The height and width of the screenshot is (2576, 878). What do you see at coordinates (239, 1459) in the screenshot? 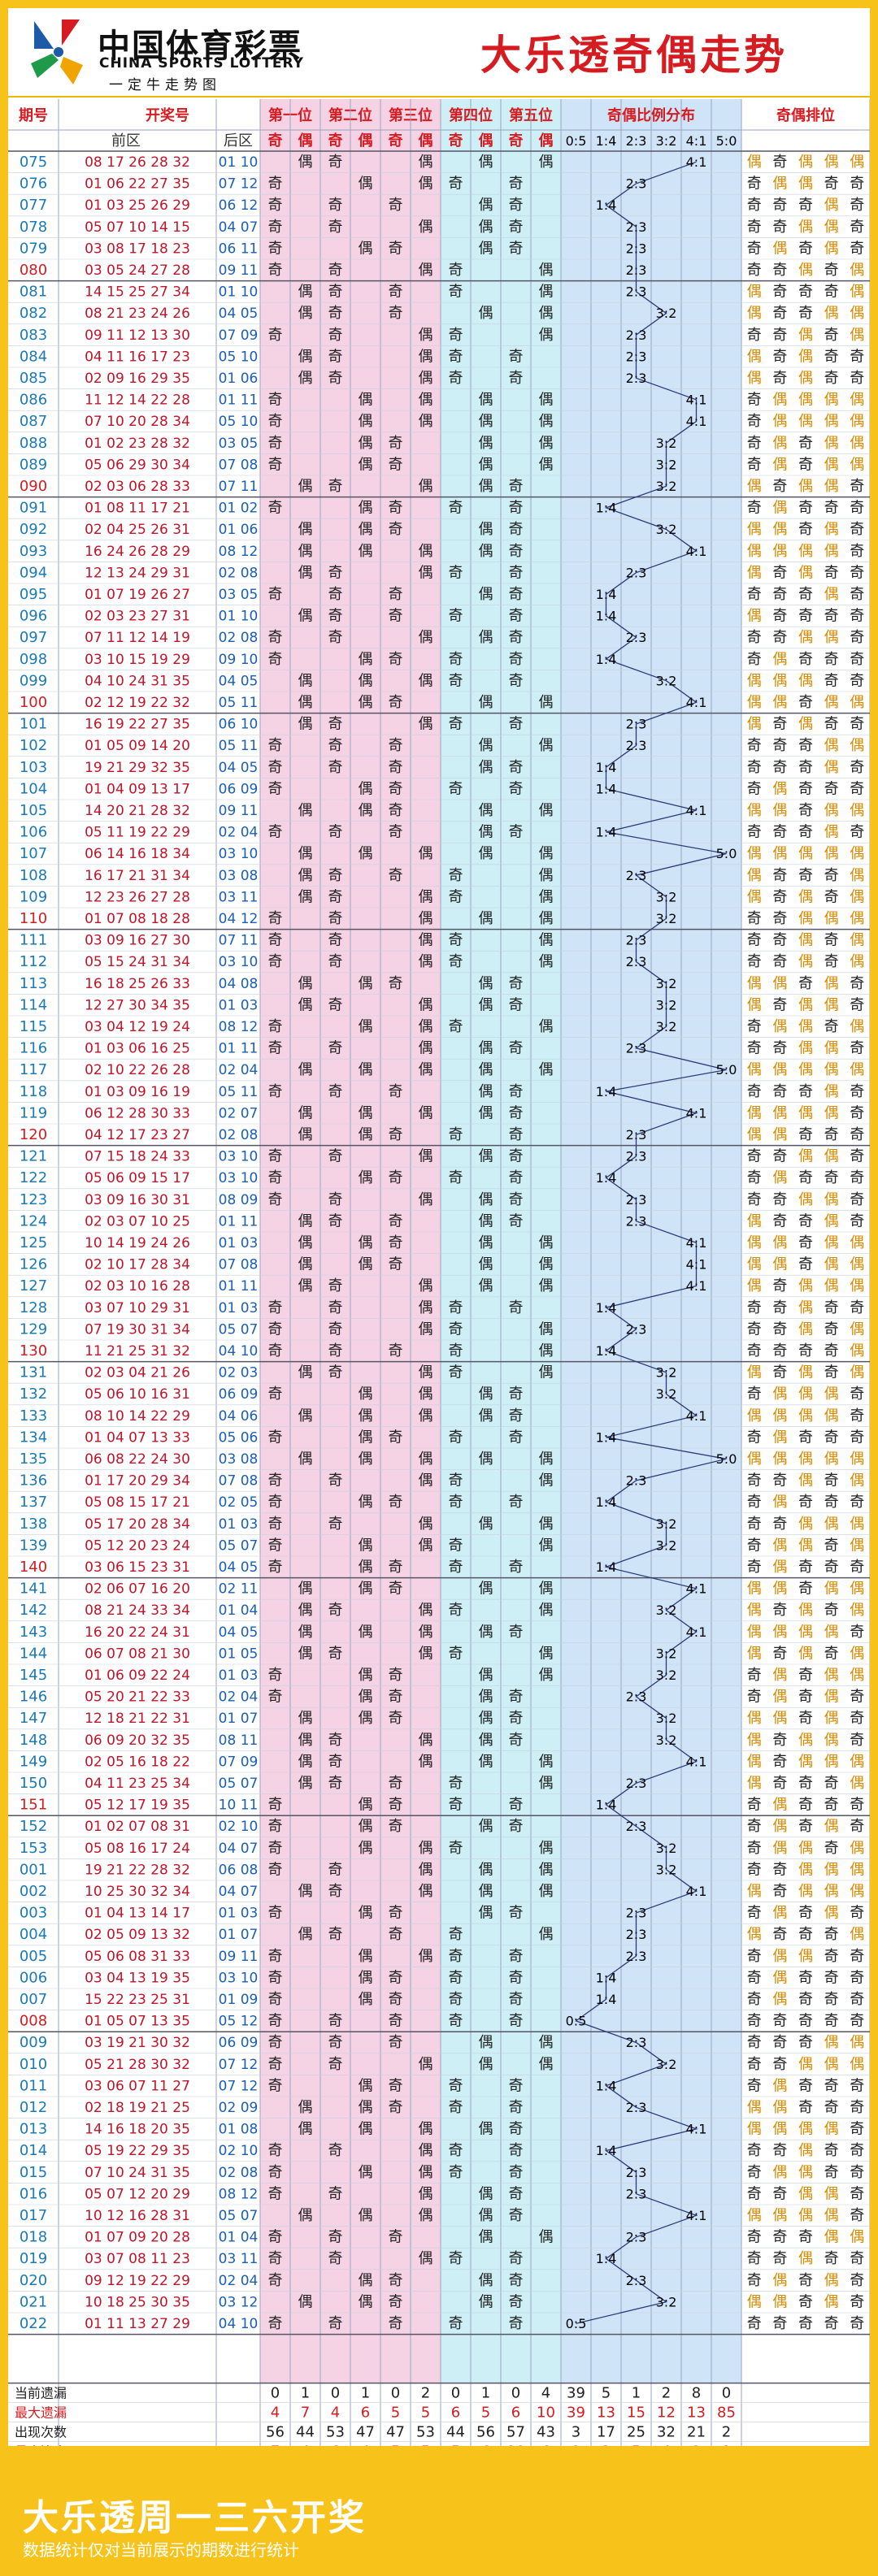
I see `back-zone-numbers: 03 08` at bounding box center [239, 1459].